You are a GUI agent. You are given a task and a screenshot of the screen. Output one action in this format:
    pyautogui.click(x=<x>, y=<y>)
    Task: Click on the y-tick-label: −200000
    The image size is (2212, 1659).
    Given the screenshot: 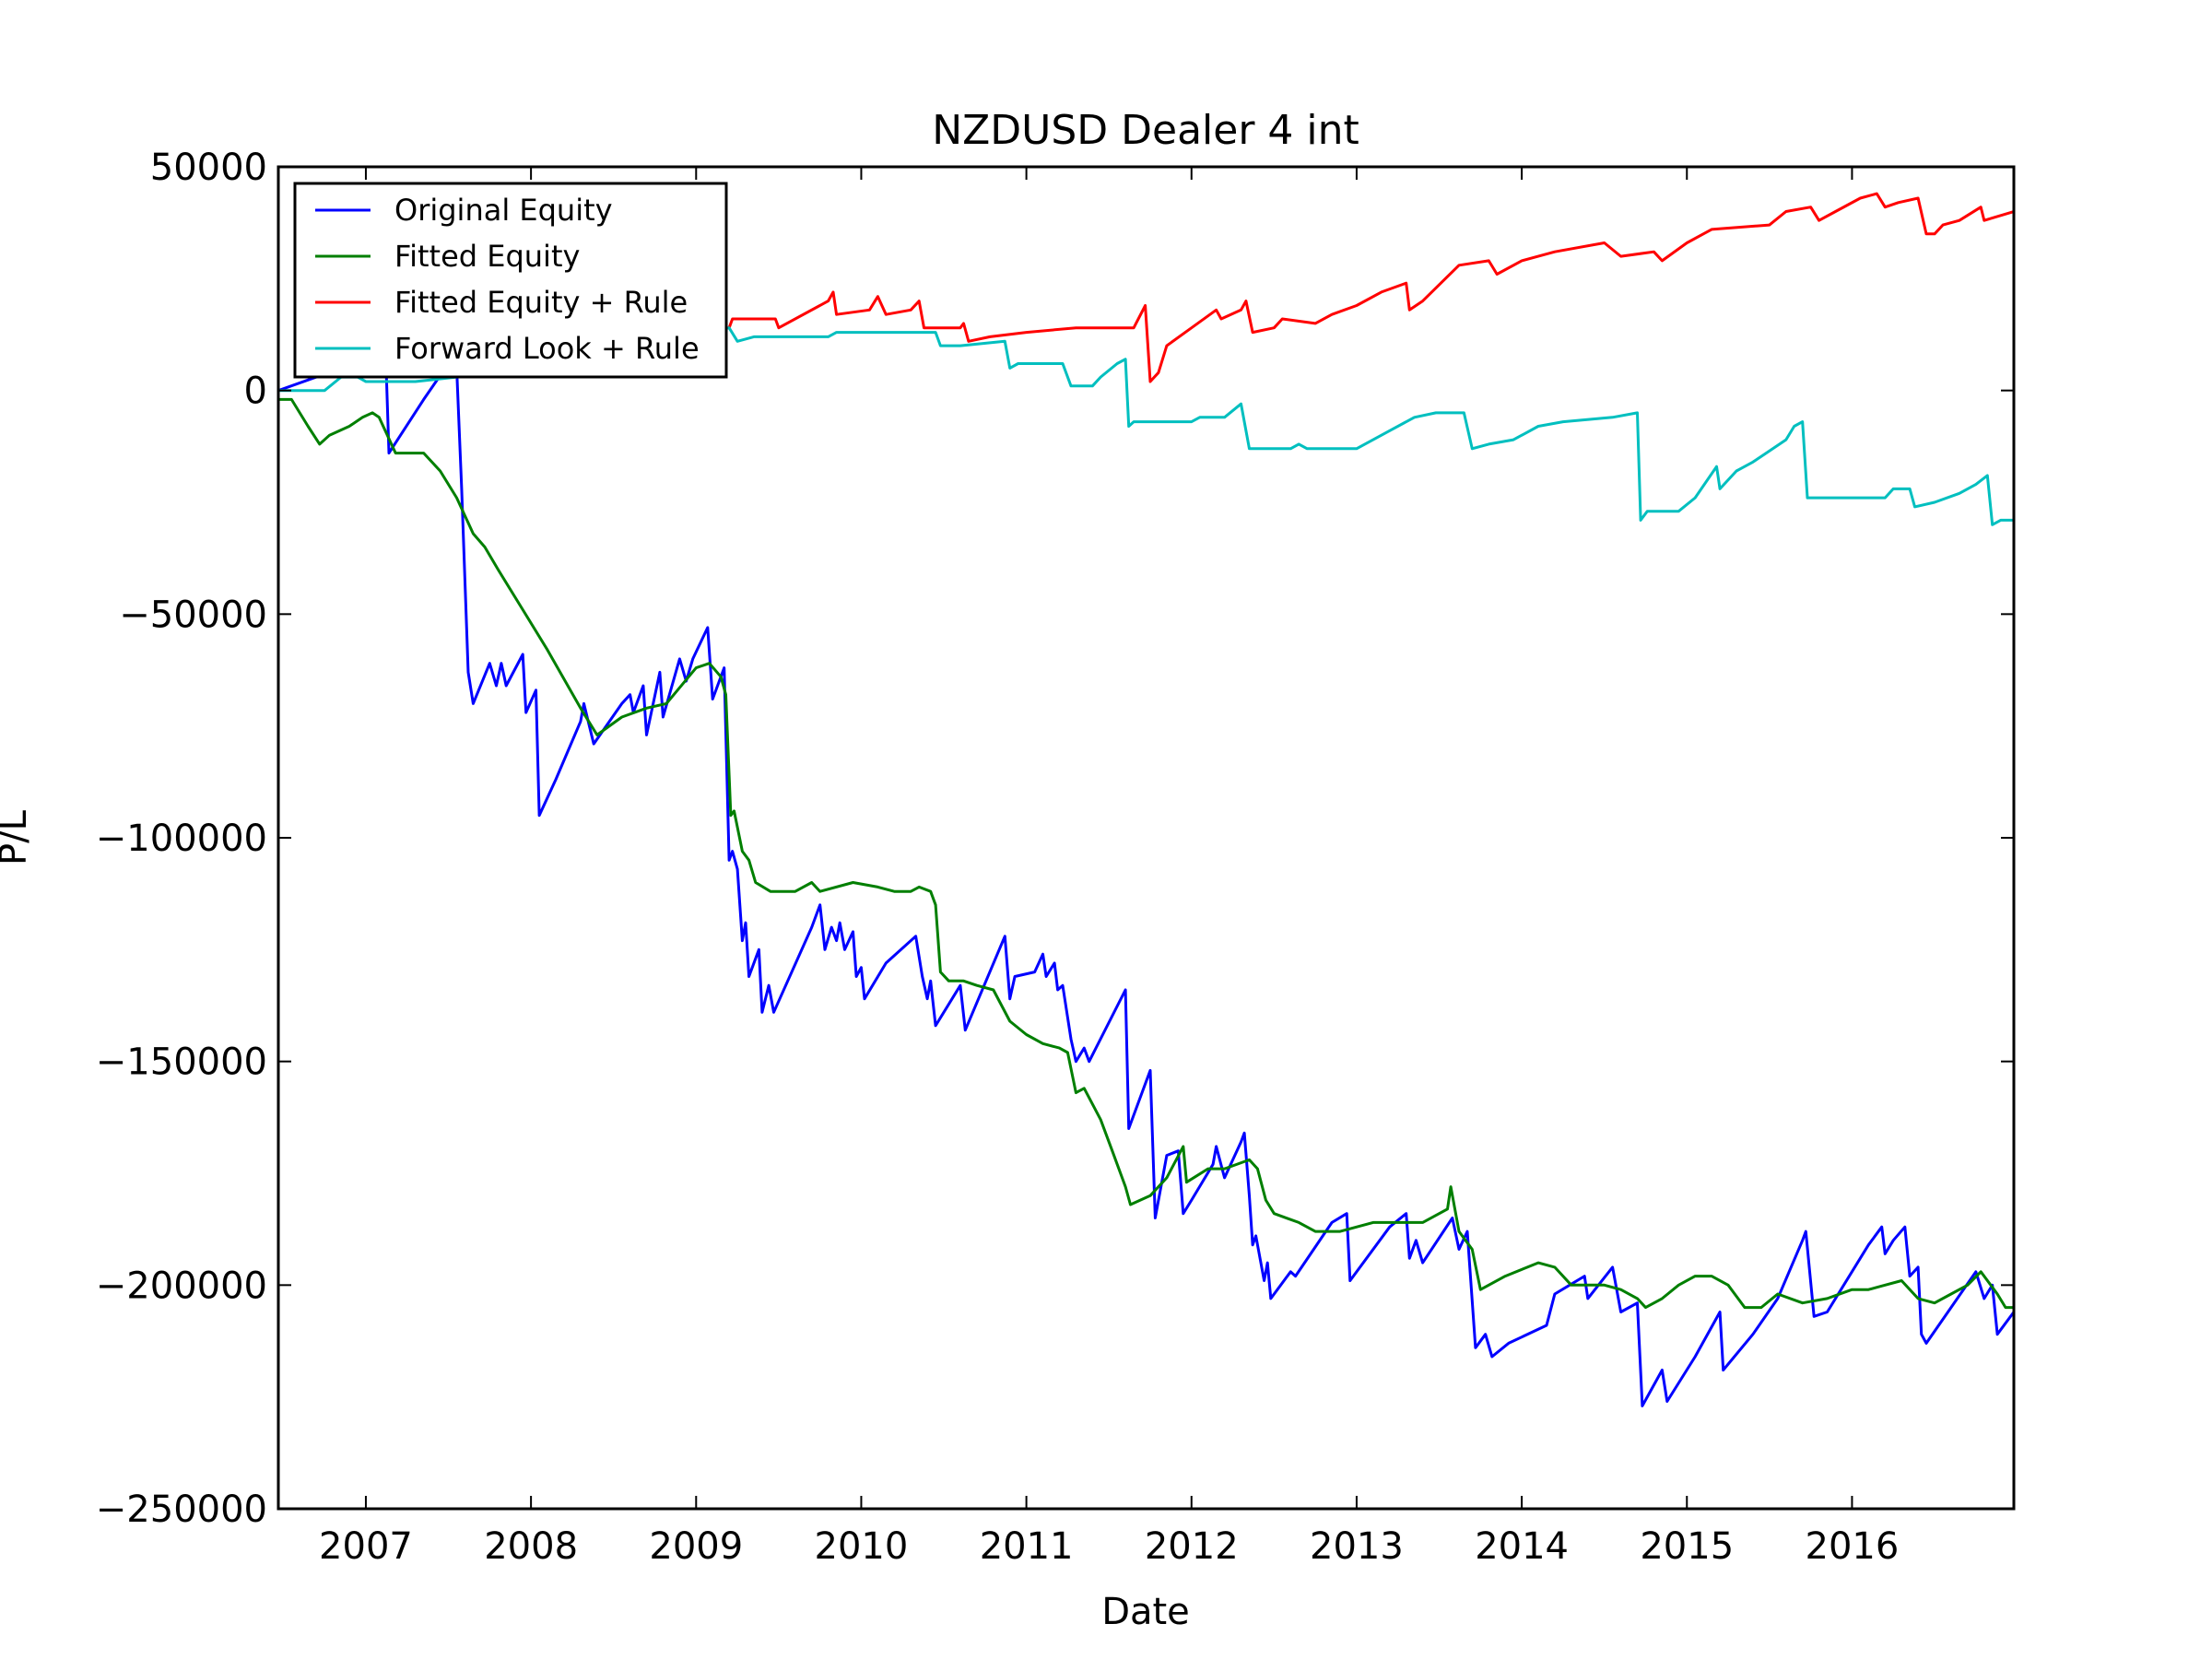 What is the action you would take?
    pyautogui.click(x=181, y=1286)
    